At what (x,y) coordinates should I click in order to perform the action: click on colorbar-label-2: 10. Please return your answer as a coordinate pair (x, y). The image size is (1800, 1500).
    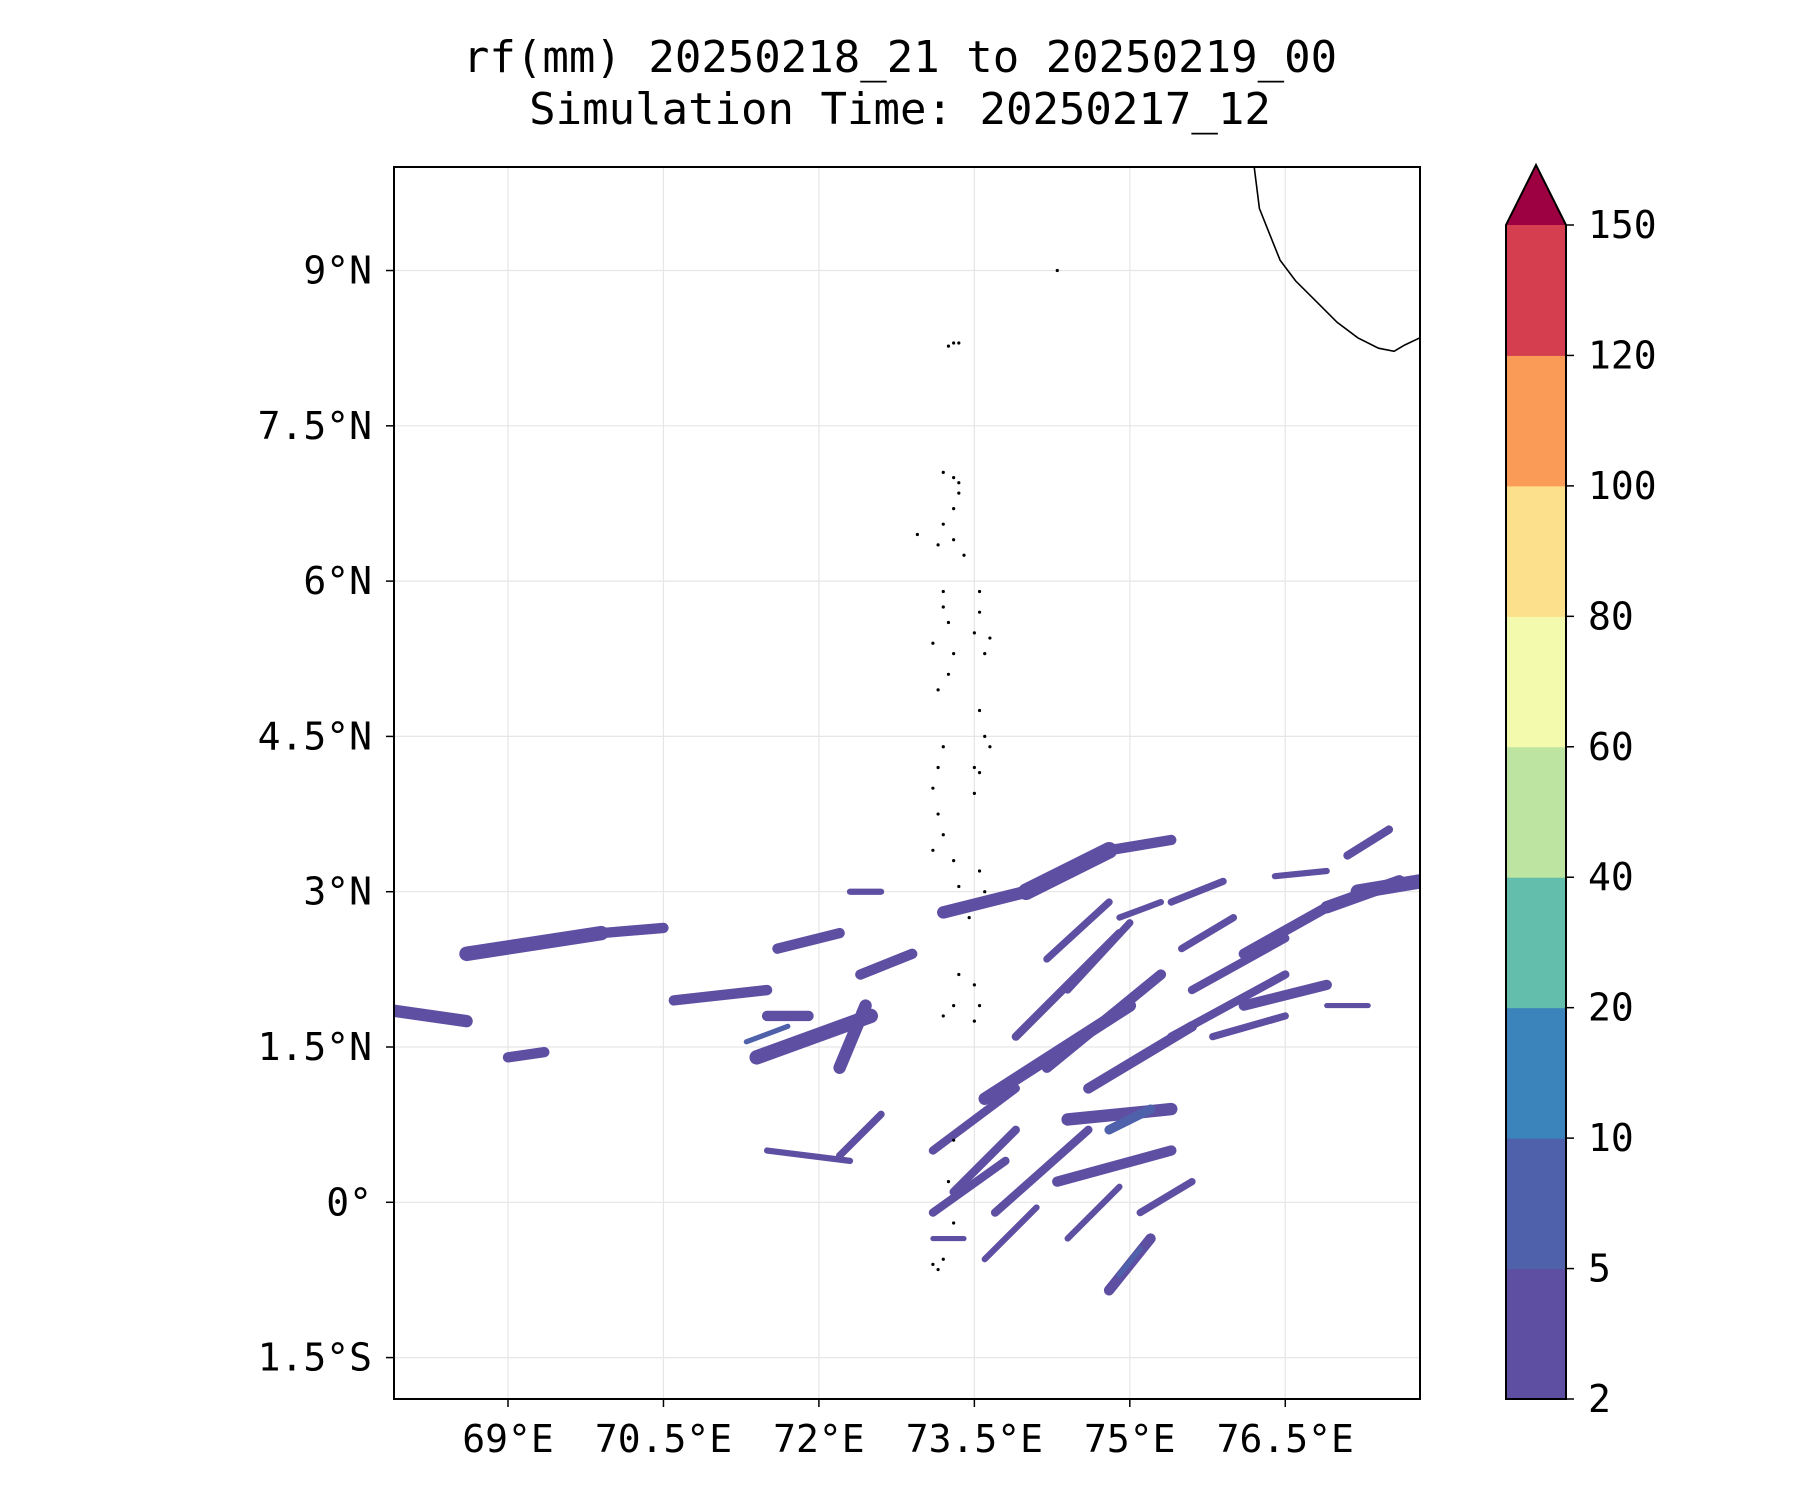
    Looking at the image, I should click on (1611, 1138).